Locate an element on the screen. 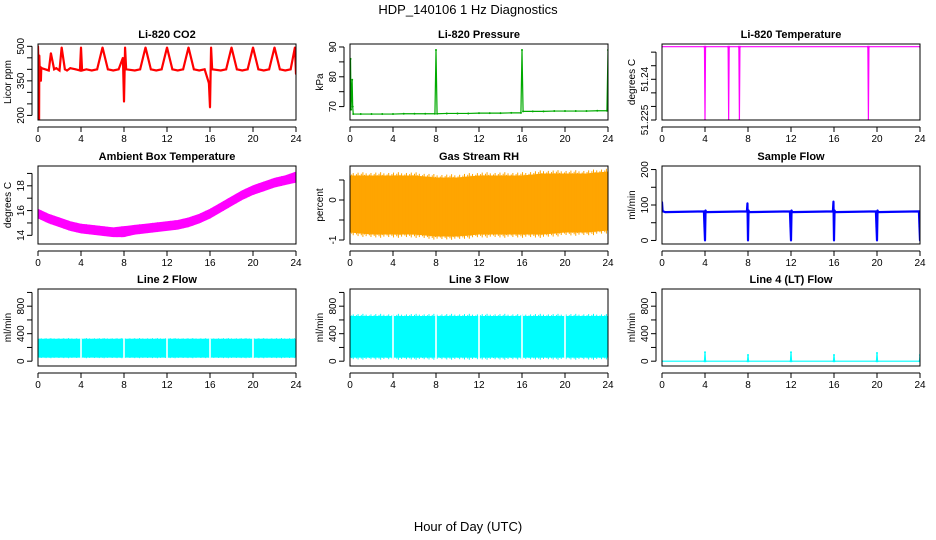 The height and width of the screenshot is (540, 936). y-axis-label: percent is located at coordinates (320, 205).